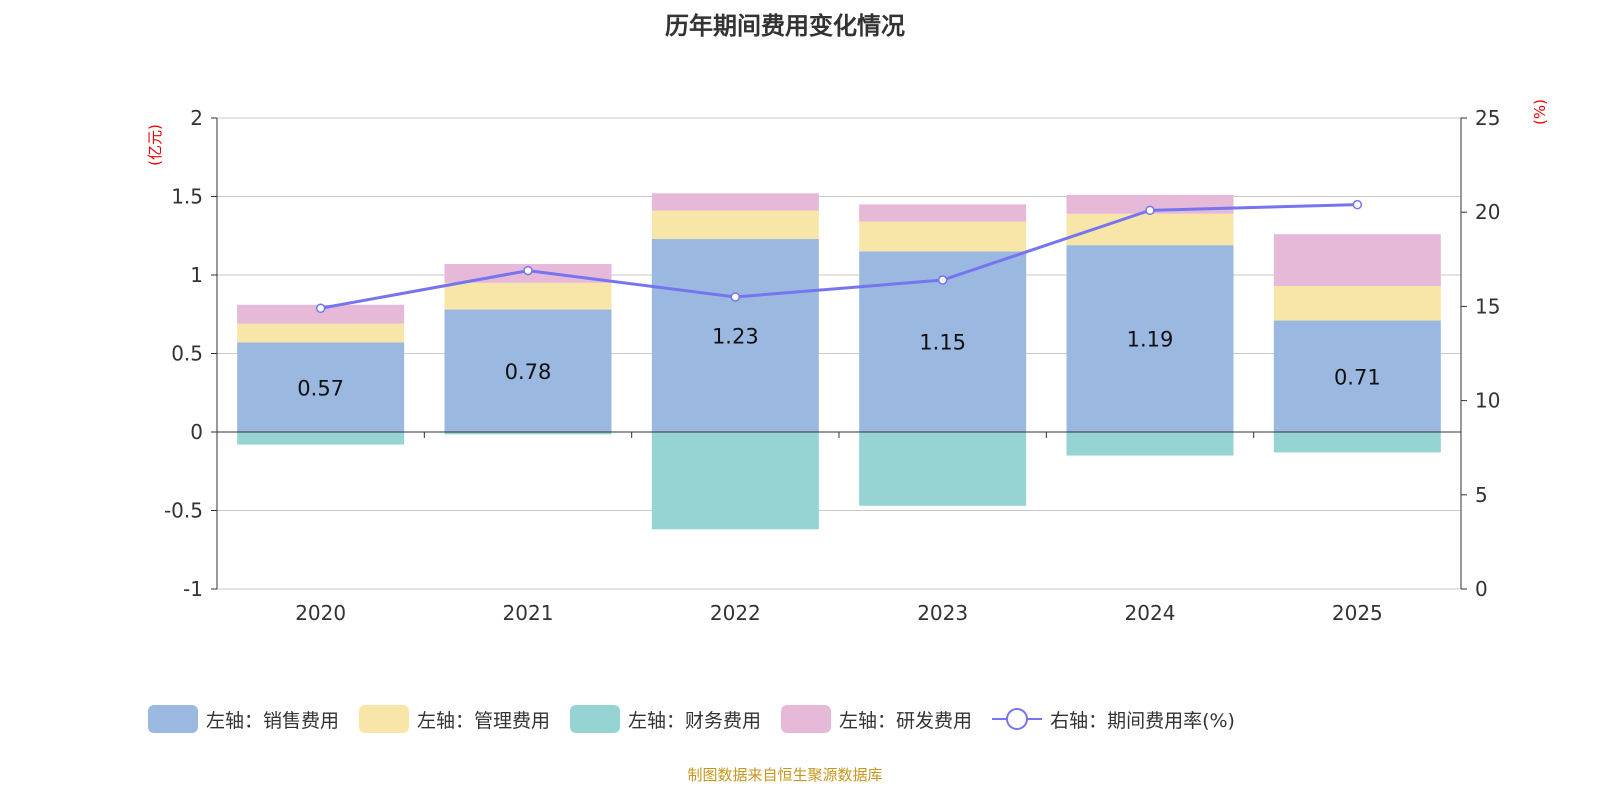  Describe the element at coordinates (155, 145) in the screenshot. I see `left-axis-unit: (亿元)` at that location.